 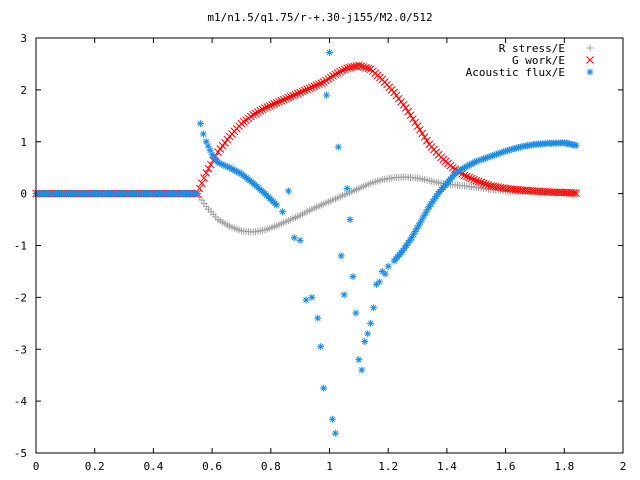 What do you see at coordinates (532, 48) in the screenshot?
I see `legend-label: R stress/E` at bounding box center [532, 48].